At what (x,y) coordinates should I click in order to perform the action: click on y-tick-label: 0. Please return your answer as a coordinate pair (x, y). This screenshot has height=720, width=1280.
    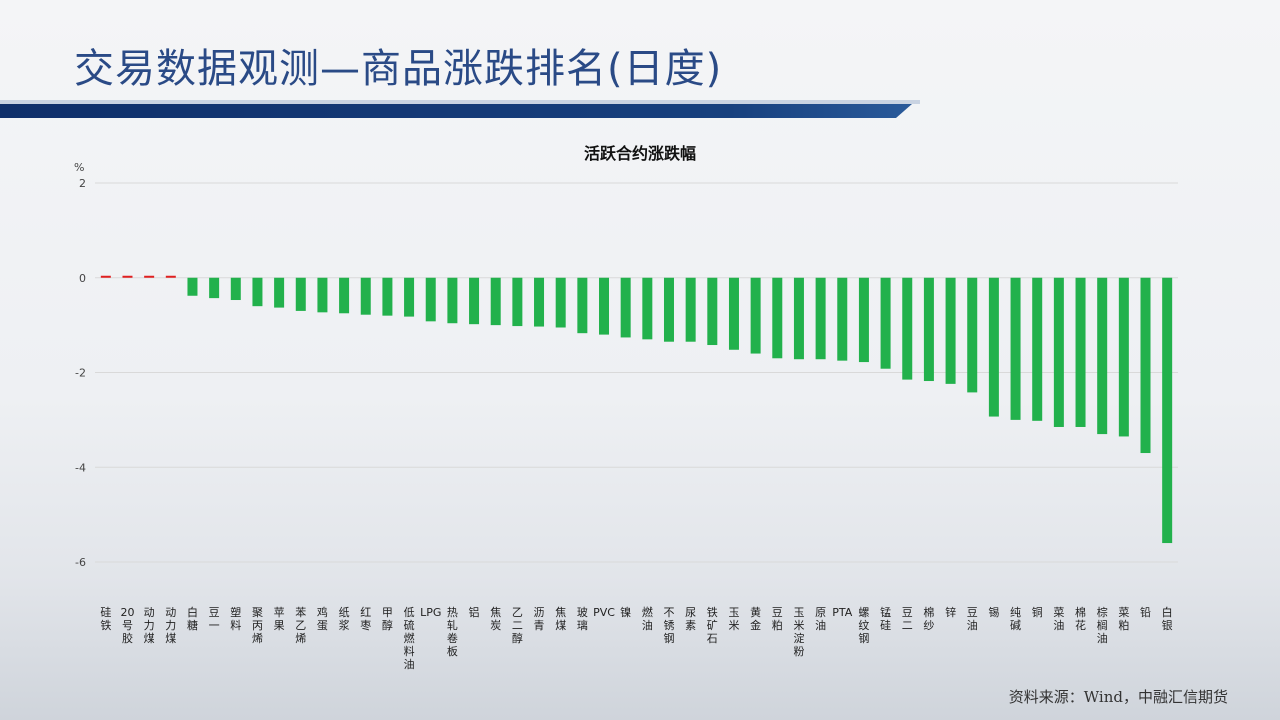
    Looking at the image, I should click on (82, 278).